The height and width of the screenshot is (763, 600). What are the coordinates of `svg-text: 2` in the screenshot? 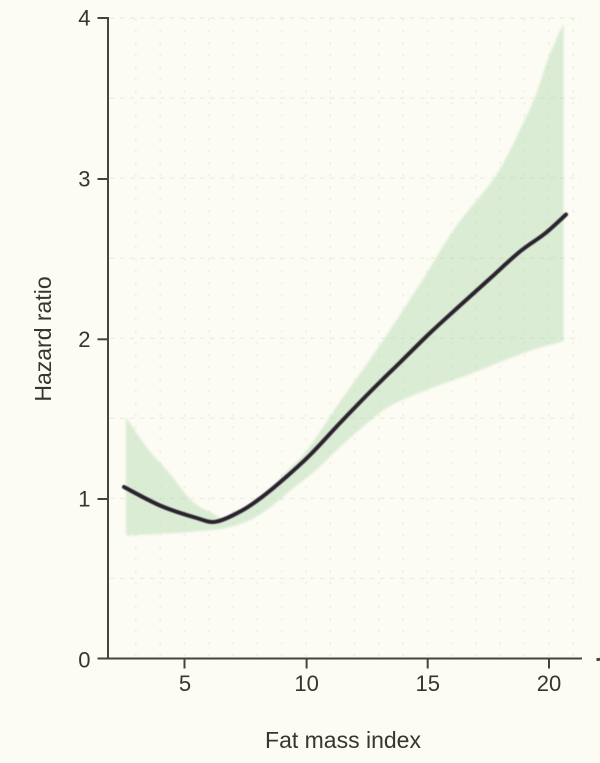 It's located at (84, 339).